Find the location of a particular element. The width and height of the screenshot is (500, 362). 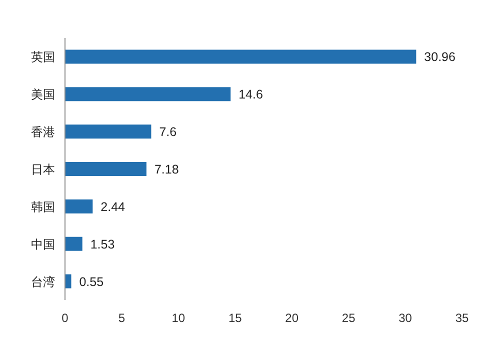

data-label: 2.44 is located at coordinates (113, 207).